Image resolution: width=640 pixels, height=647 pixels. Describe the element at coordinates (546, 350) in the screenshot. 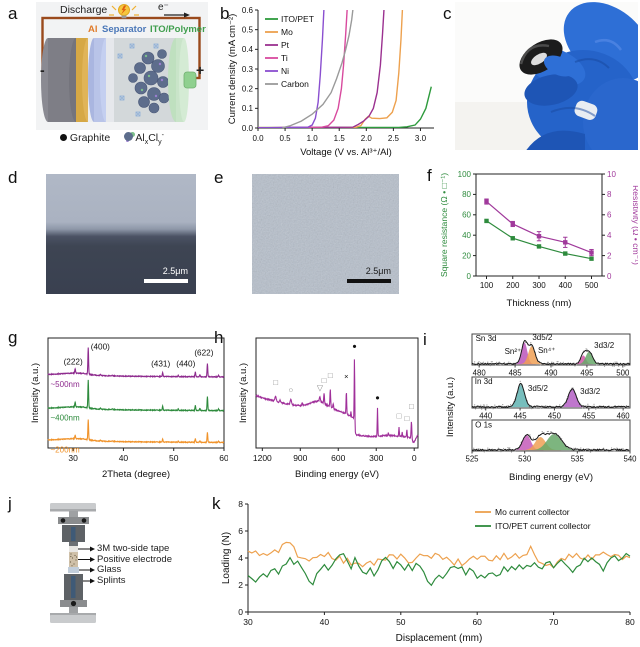

I see `svg-text: Sn⁴⁺` at that location.